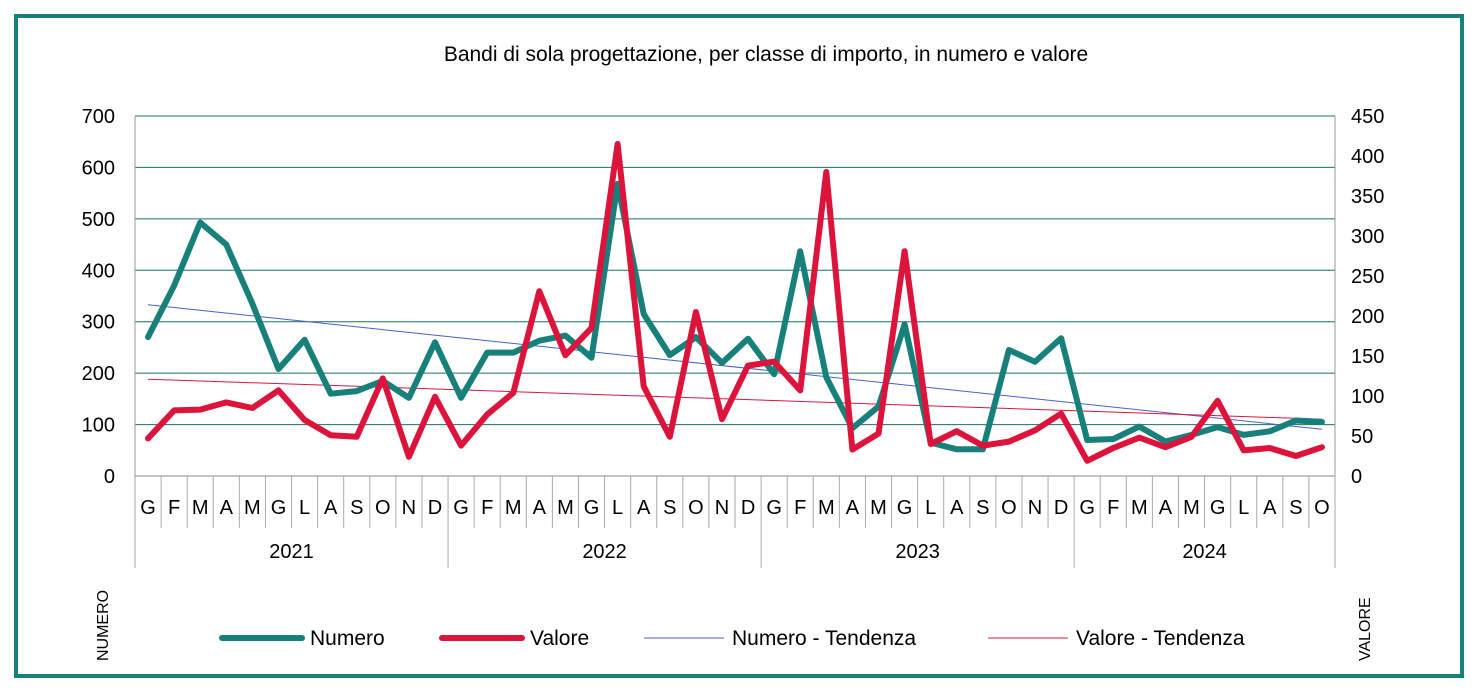 The image size is (1482, 697). I want to click on y-tick-label-right: 300, so click(1367, 237).